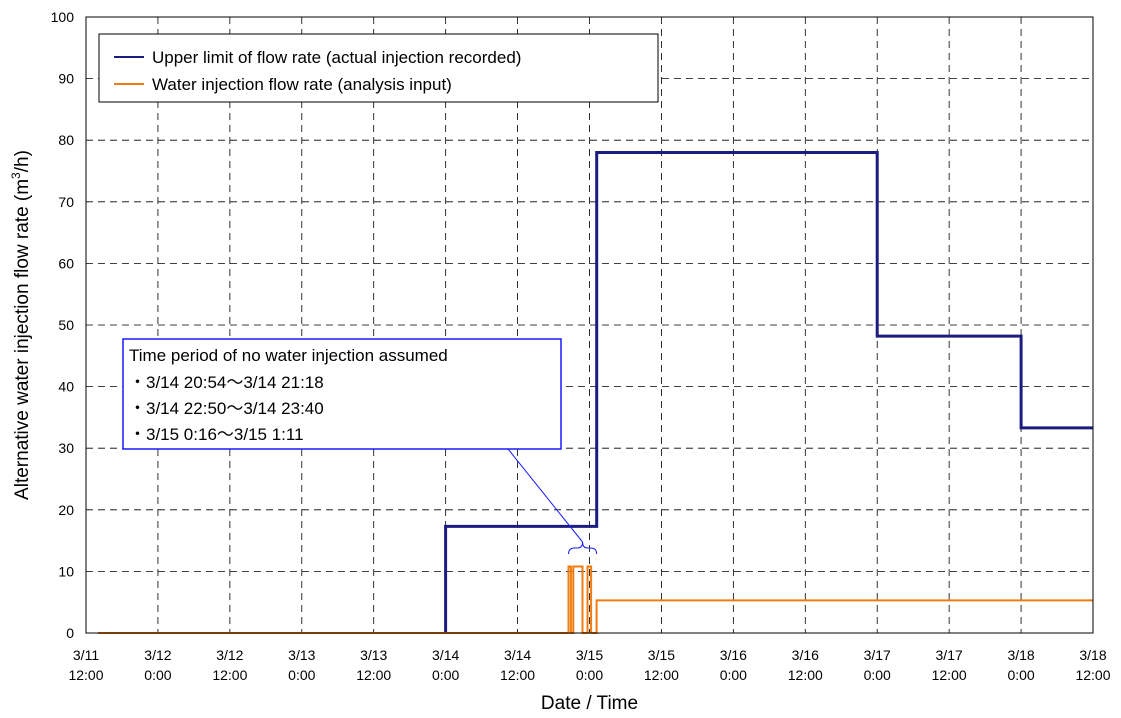 This screenshot has width=1121, height=718. What do you see at coordinates (66, 448) in the screenshot?
I see `y-tick-label: 30` at bounding box center [66, 448].